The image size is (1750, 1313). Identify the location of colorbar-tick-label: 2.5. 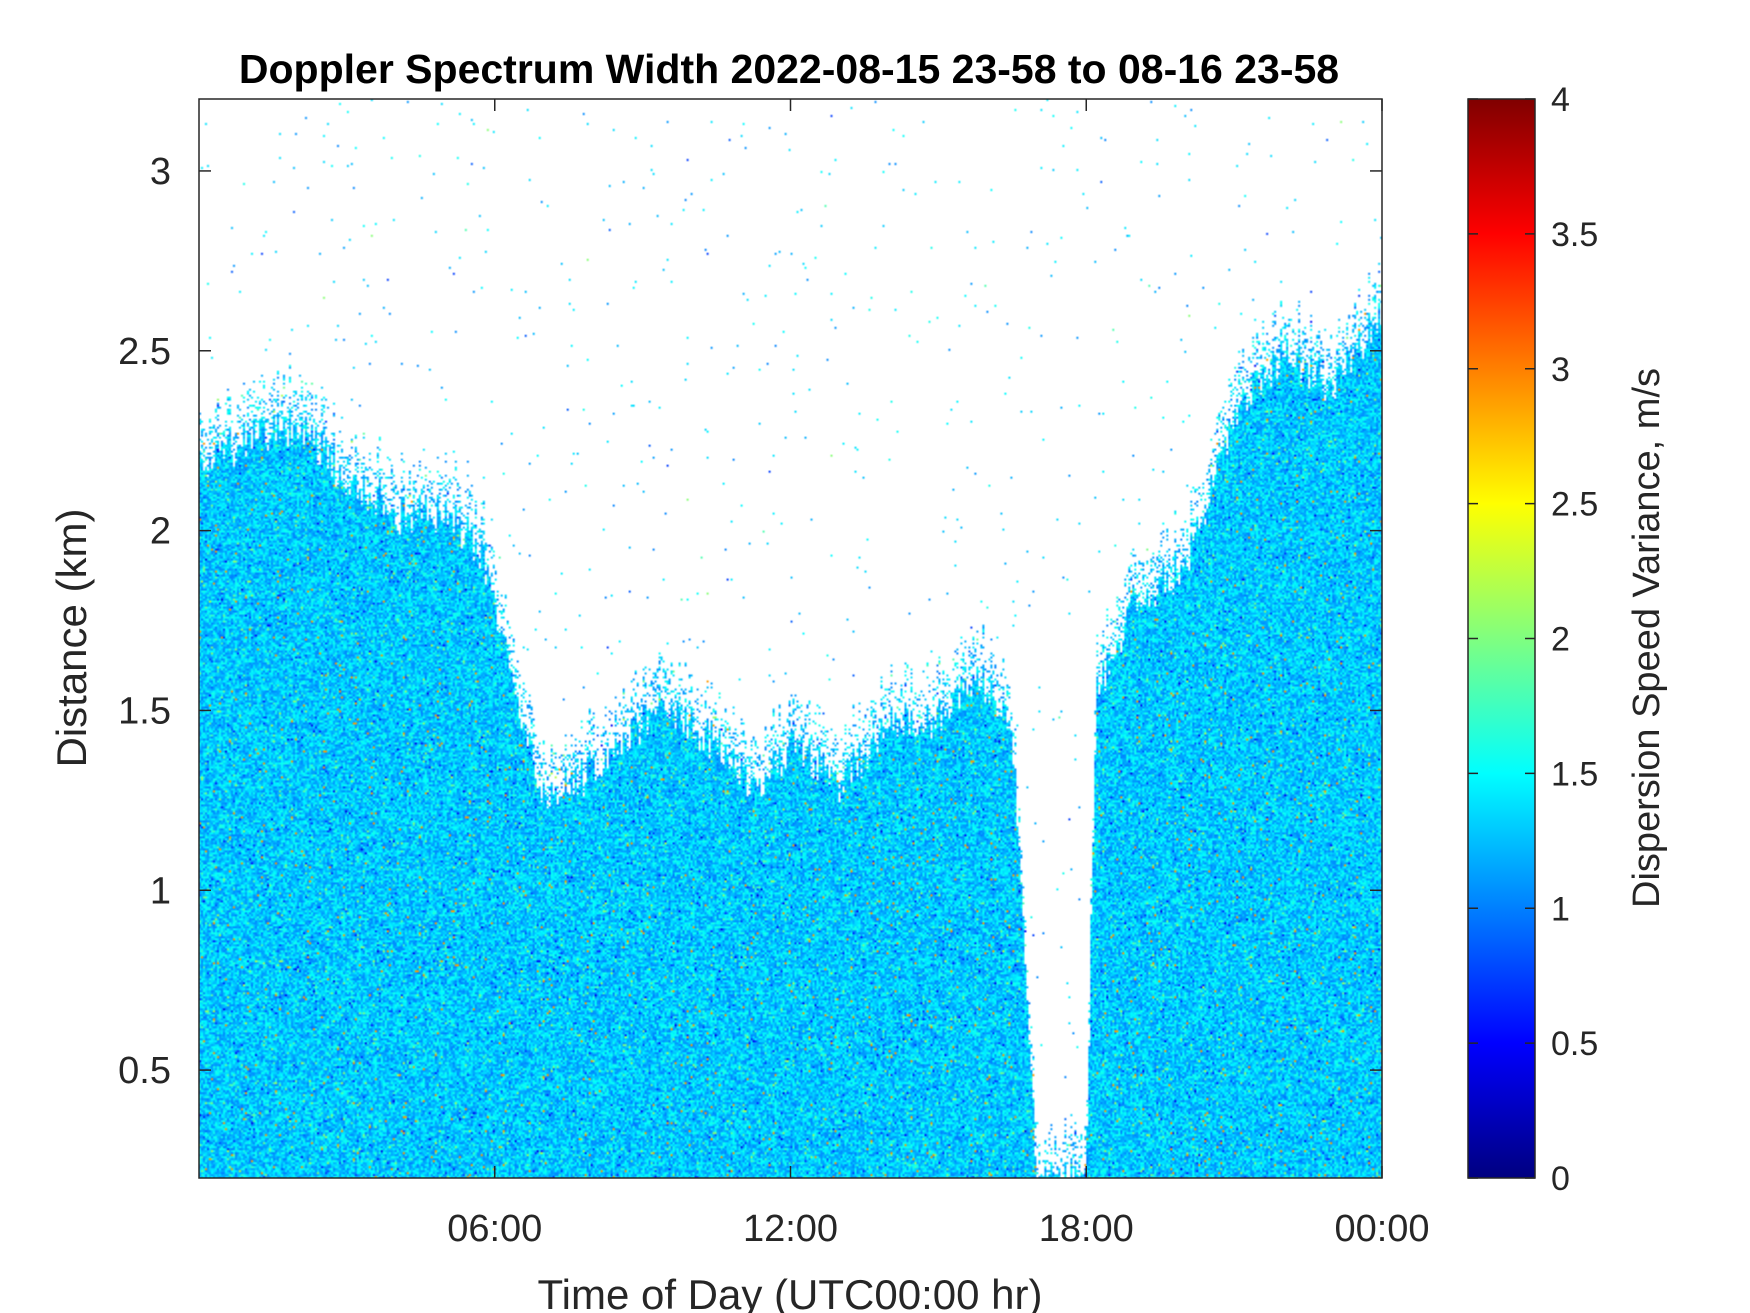
(1574, 505).